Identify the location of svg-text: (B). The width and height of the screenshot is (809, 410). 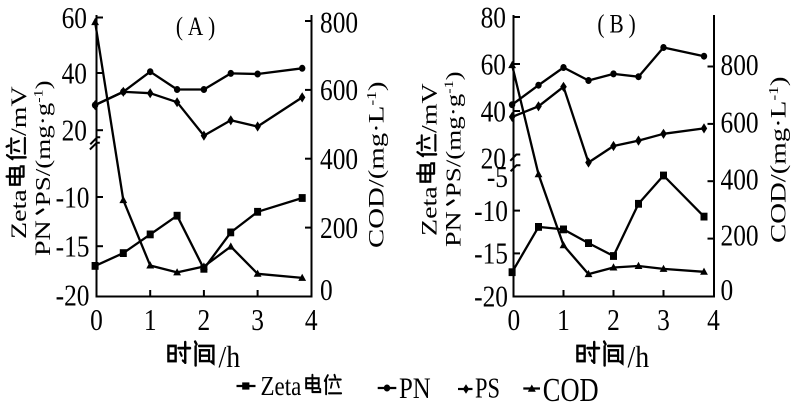
(618, 24).